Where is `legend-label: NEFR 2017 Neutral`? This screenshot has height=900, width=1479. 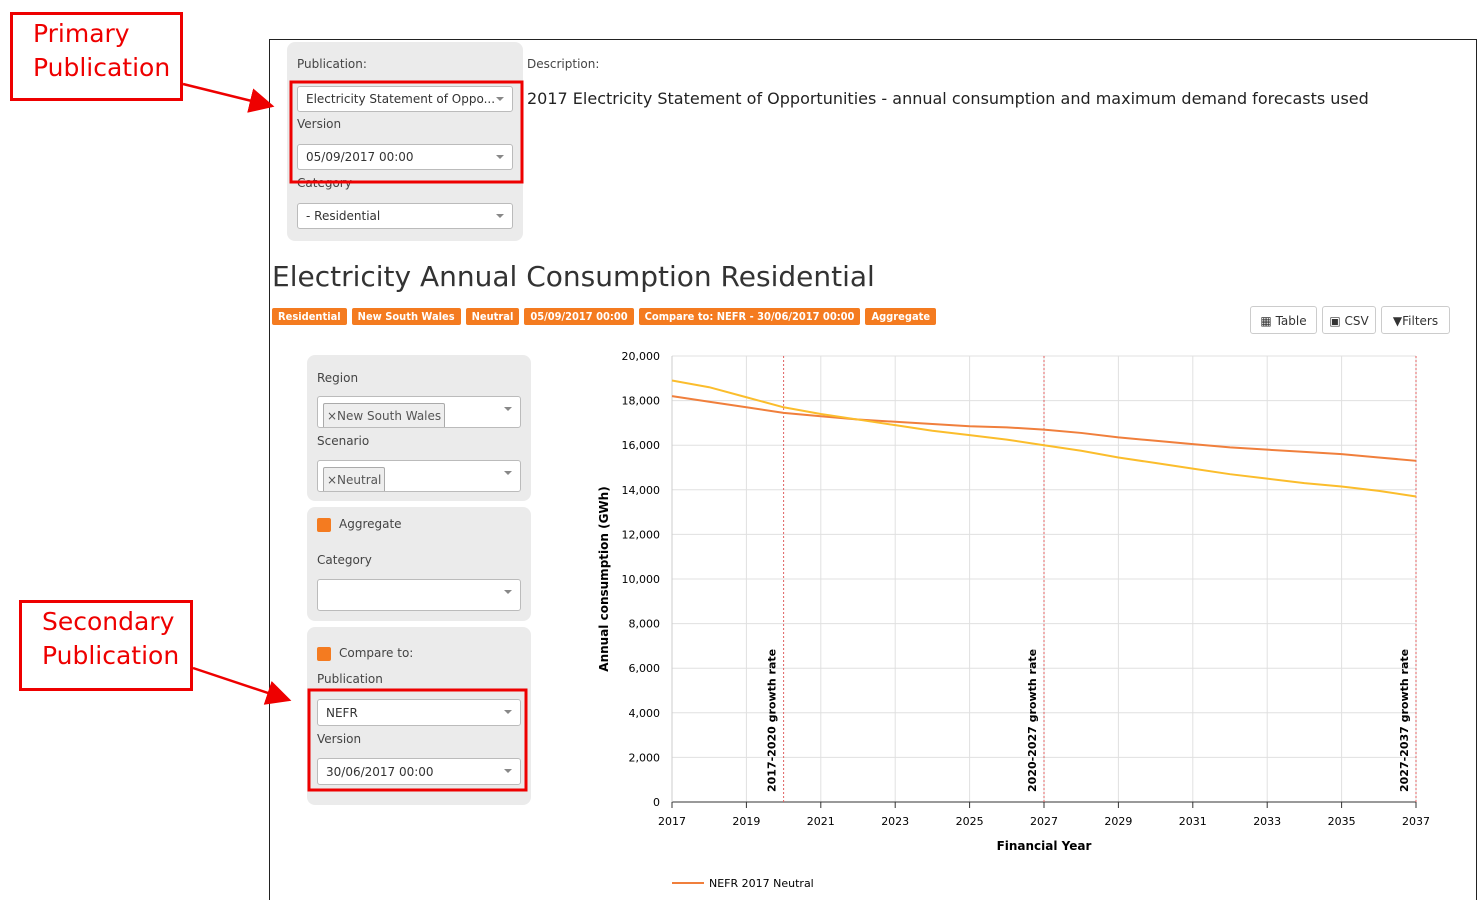 legend-label: NEFR 2017 Neutral is located at coordinates (761, 883).